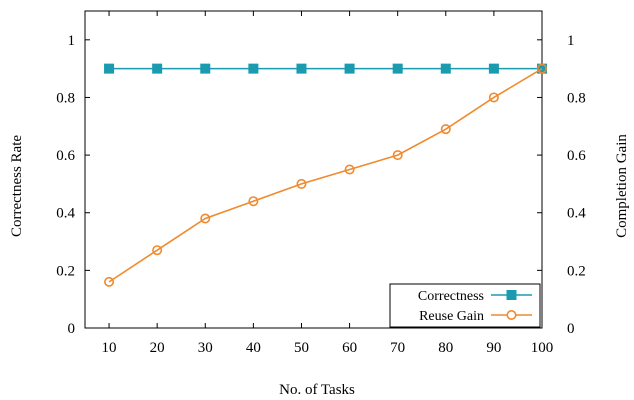 The width and height of the screenshot is (634, 400). Describe the element at coordinates (561, 185) in the screenshot. I see `y-axis-right: 0 0.2 0.4 0.6 0.8 1` at that location.